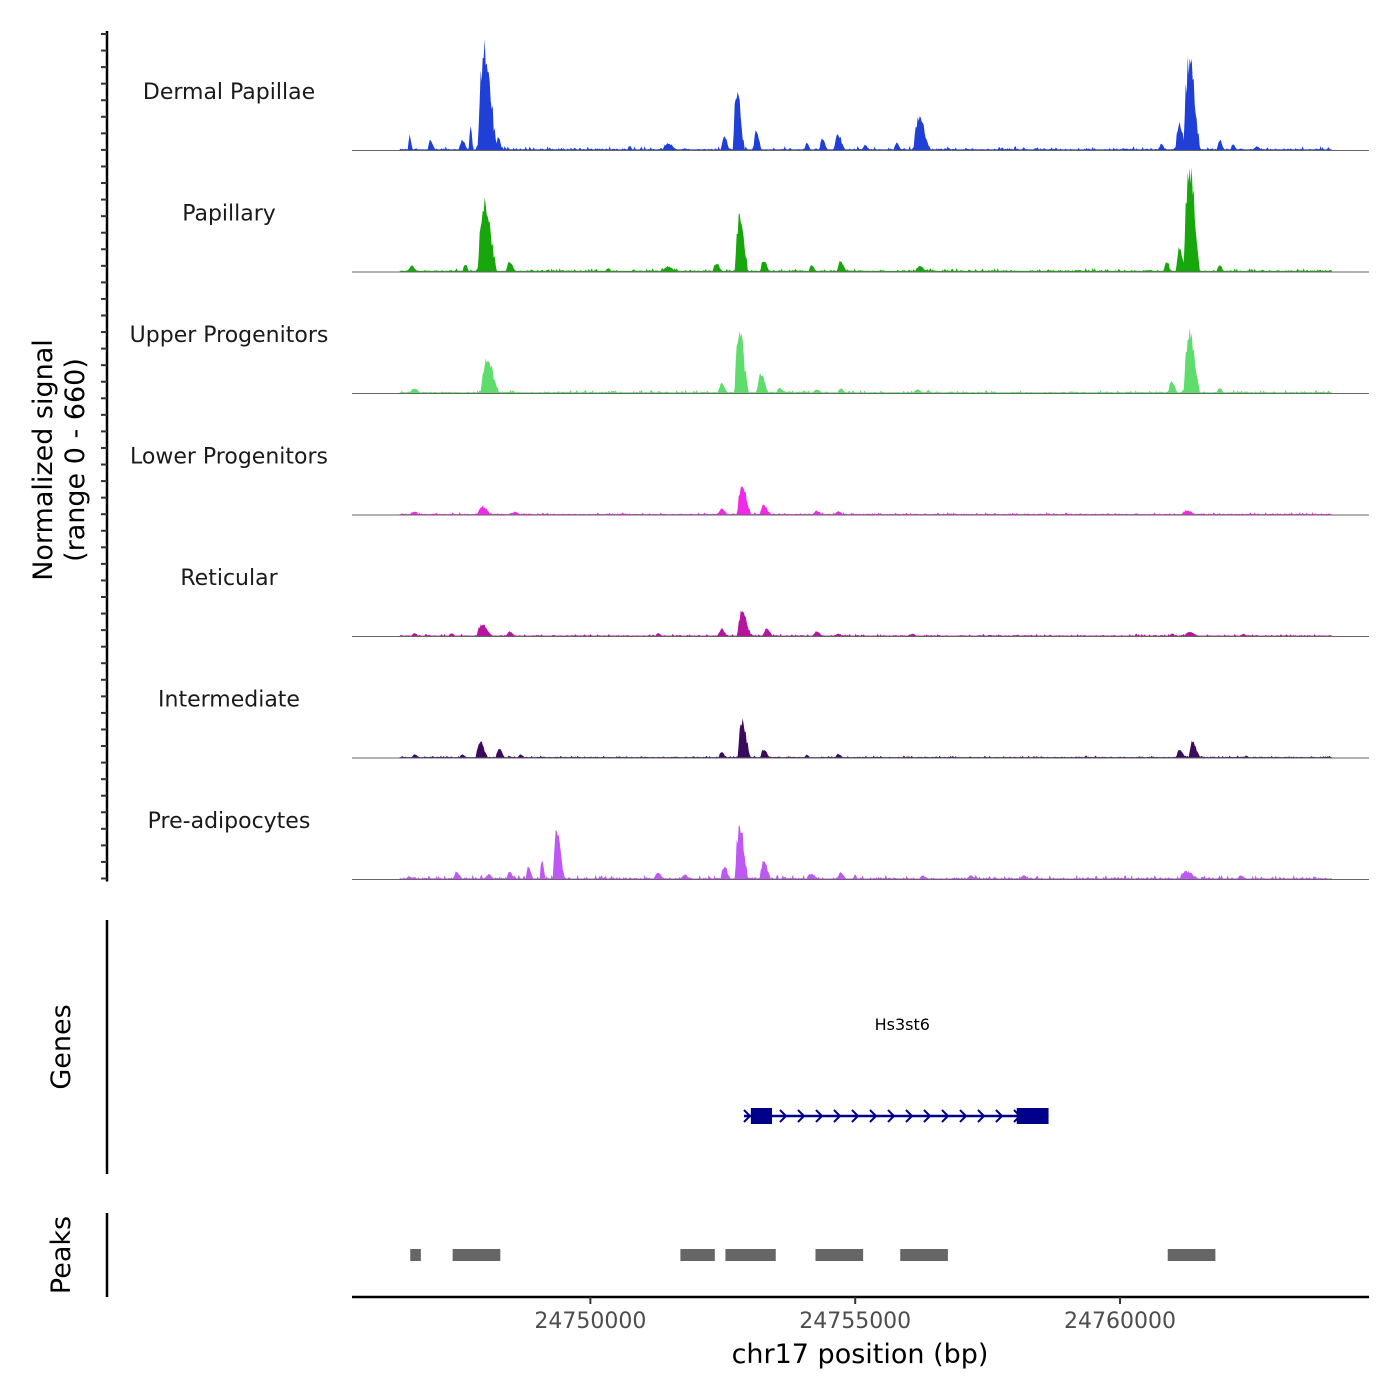 The height and width of the screenshot is (1400, 1400). I want to click on gene-hs3st6: Hs3st6, so click(896, 1069).